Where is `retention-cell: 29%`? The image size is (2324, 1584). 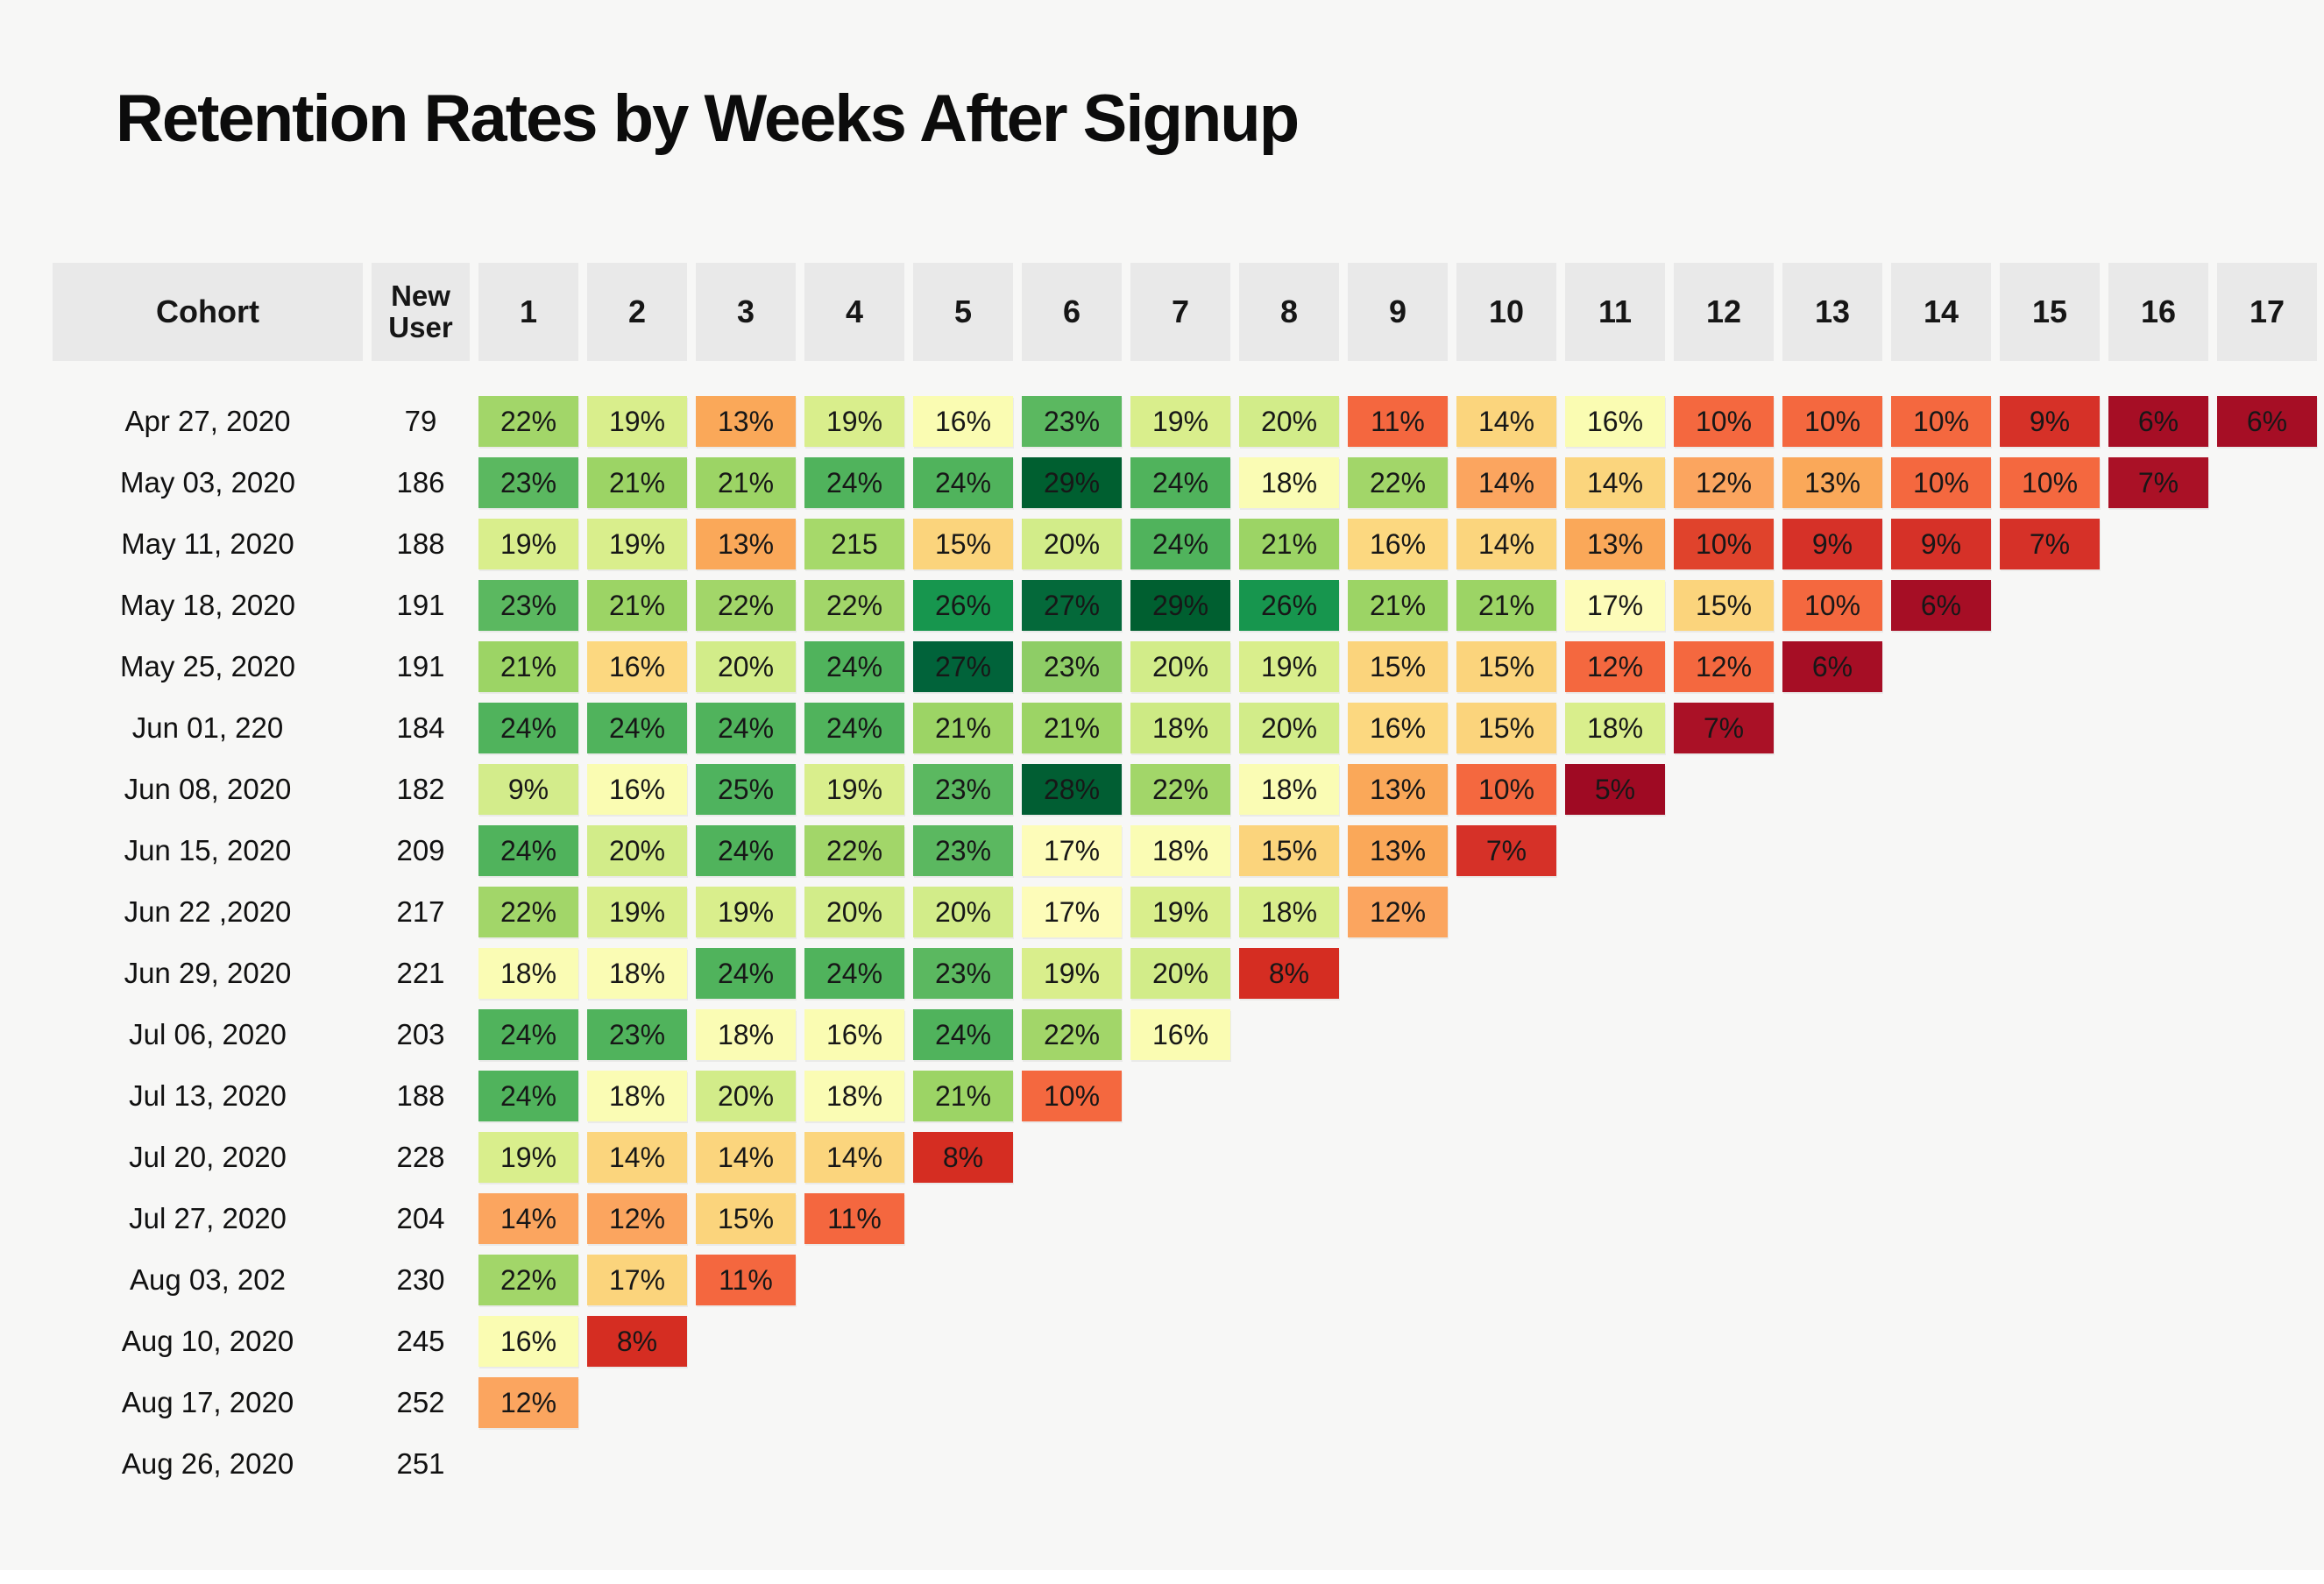
retention-cell: 29% is located at coordinates (1180, 605).